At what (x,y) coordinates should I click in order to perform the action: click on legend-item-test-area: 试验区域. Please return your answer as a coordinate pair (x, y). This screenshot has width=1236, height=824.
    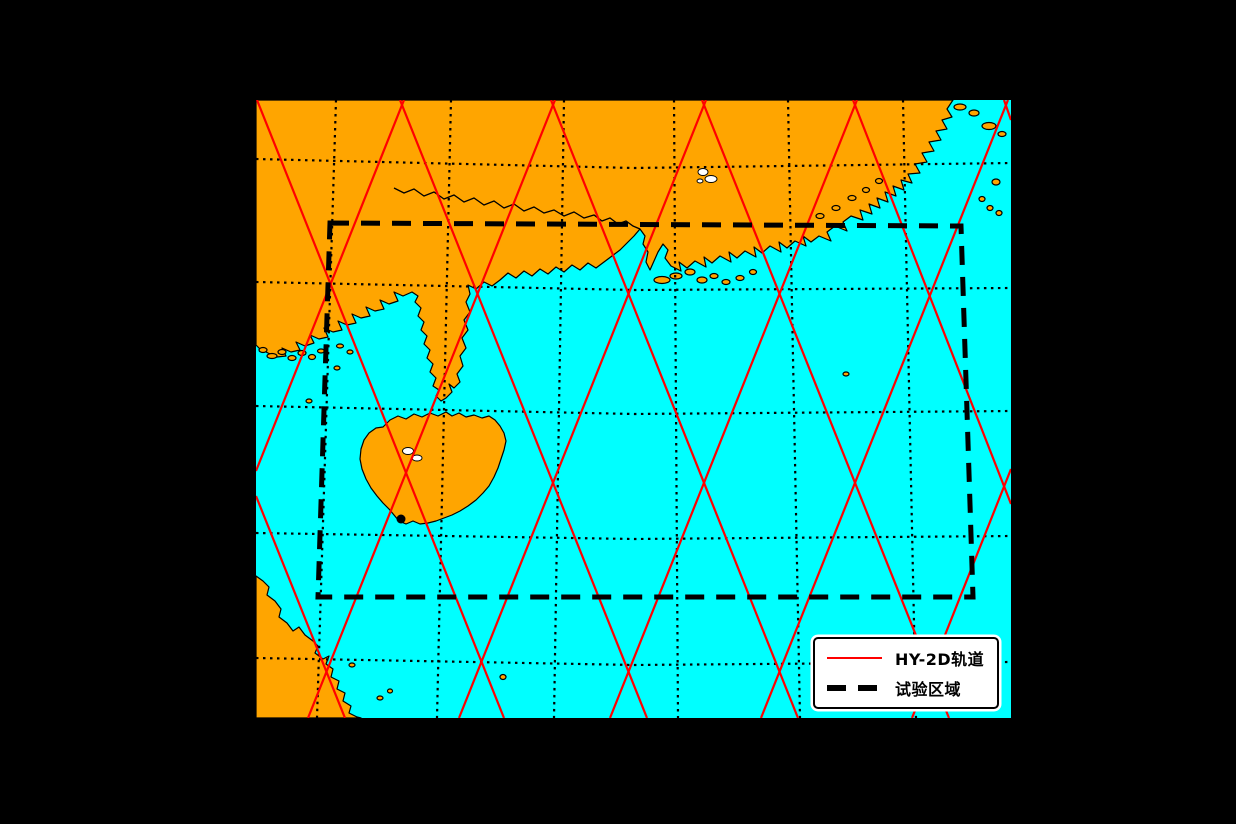
    Looking at the image, I should click on (906, 688).